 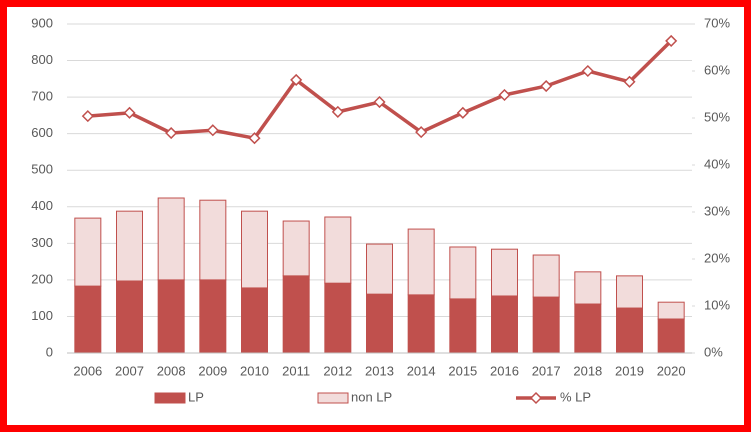 I want to click on x-tick-label: 2011, so click(x=296, y=370).